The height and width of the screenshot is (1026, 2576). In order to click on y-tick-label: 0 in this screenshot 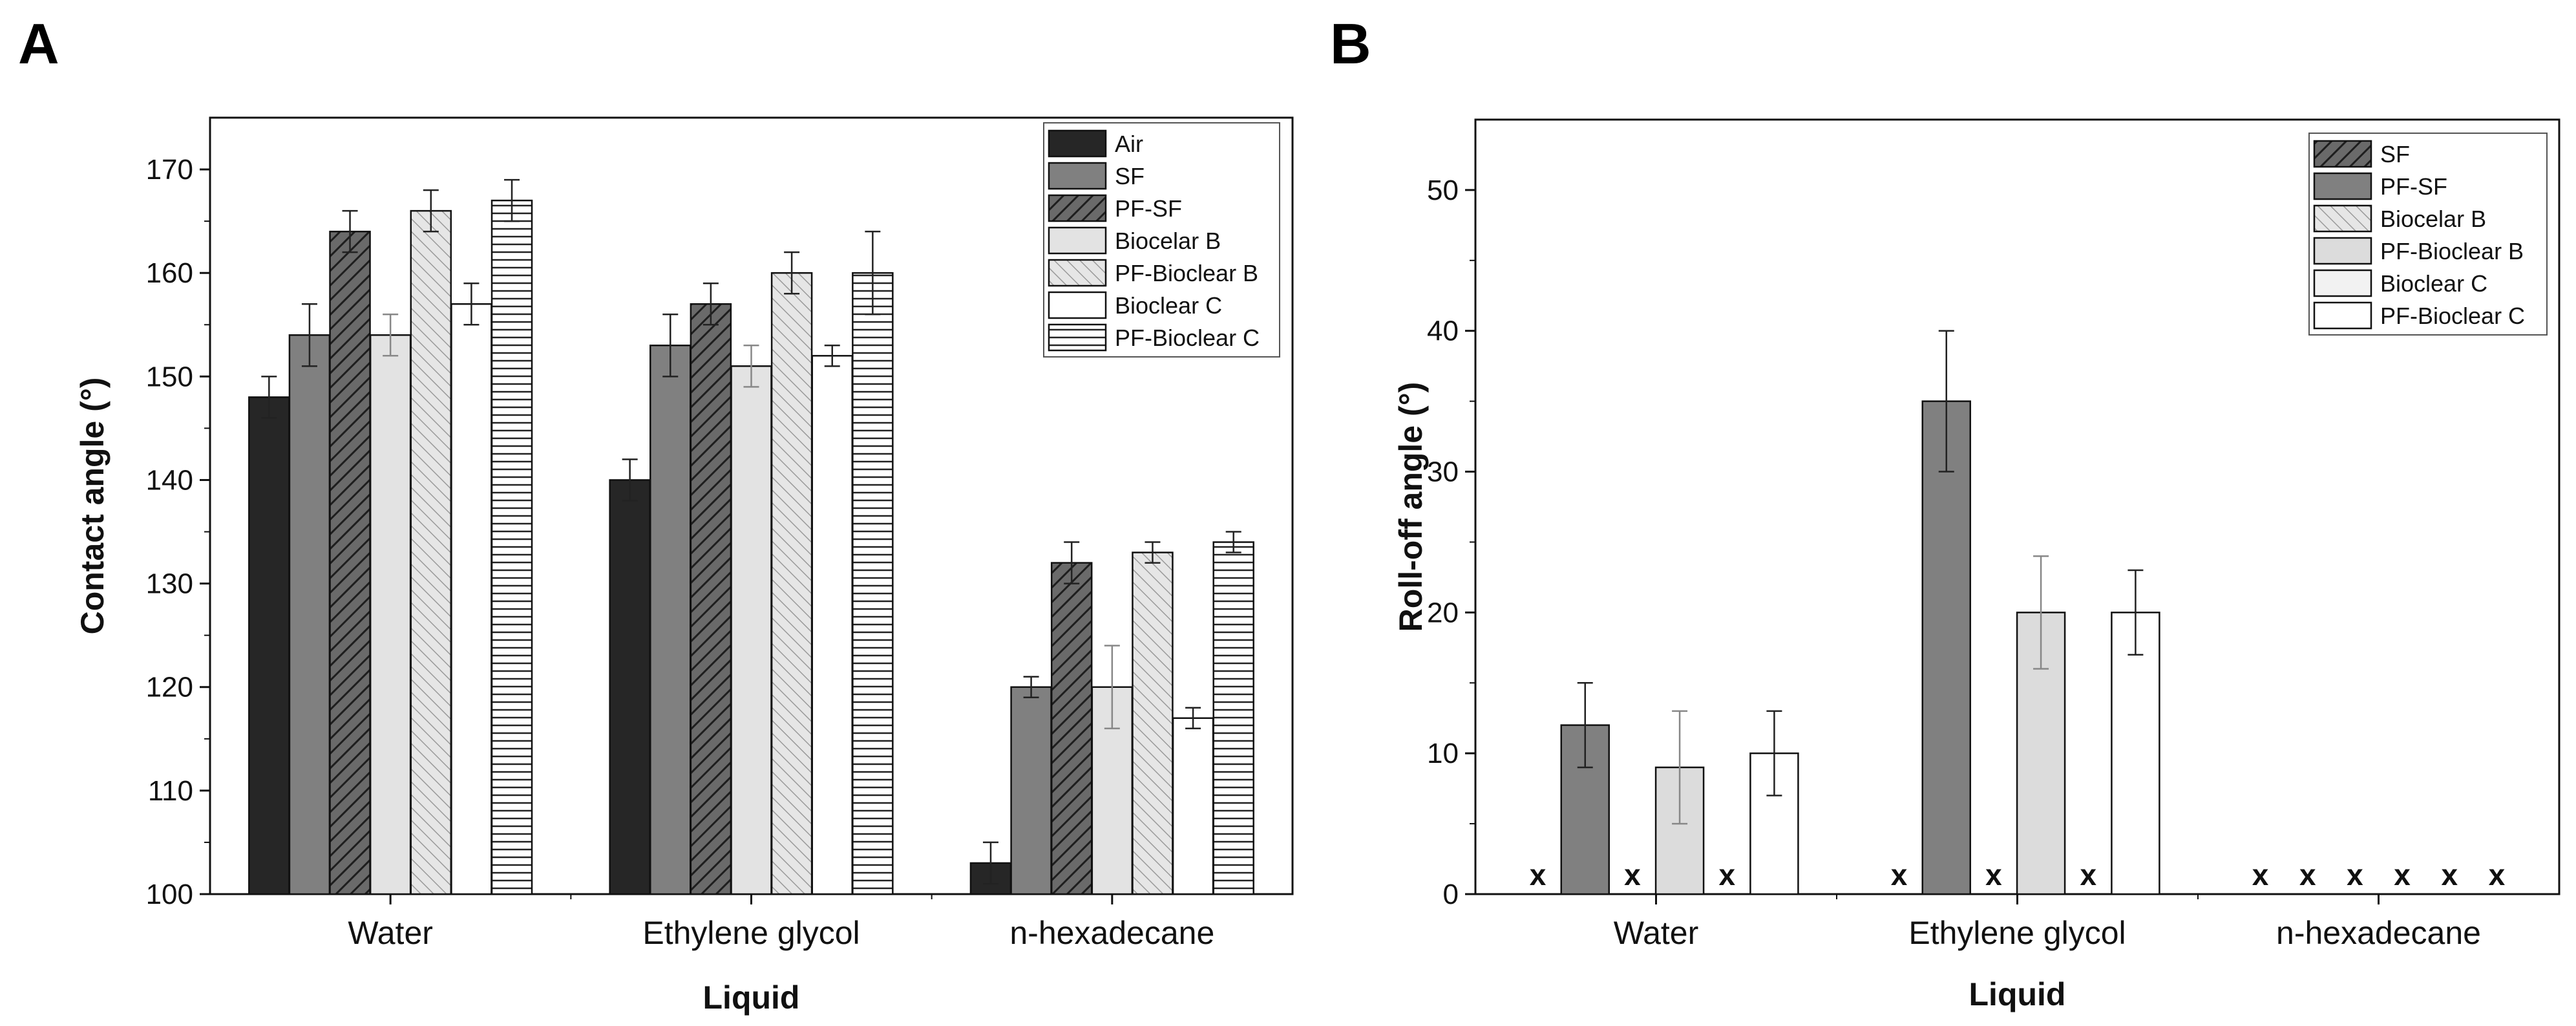, I will do `click(1451, 894)`.